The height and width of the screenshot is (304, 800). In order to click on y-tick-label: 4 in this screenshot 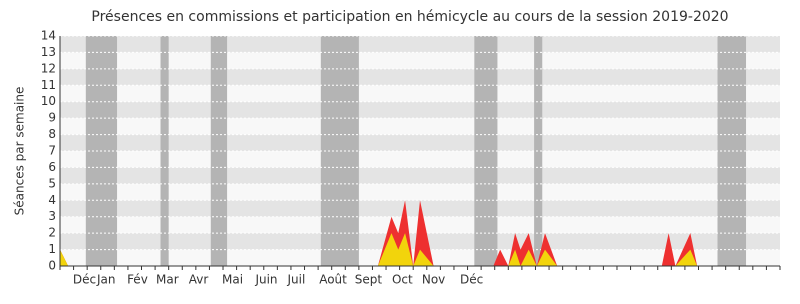, I will do `click(52, 200)`.